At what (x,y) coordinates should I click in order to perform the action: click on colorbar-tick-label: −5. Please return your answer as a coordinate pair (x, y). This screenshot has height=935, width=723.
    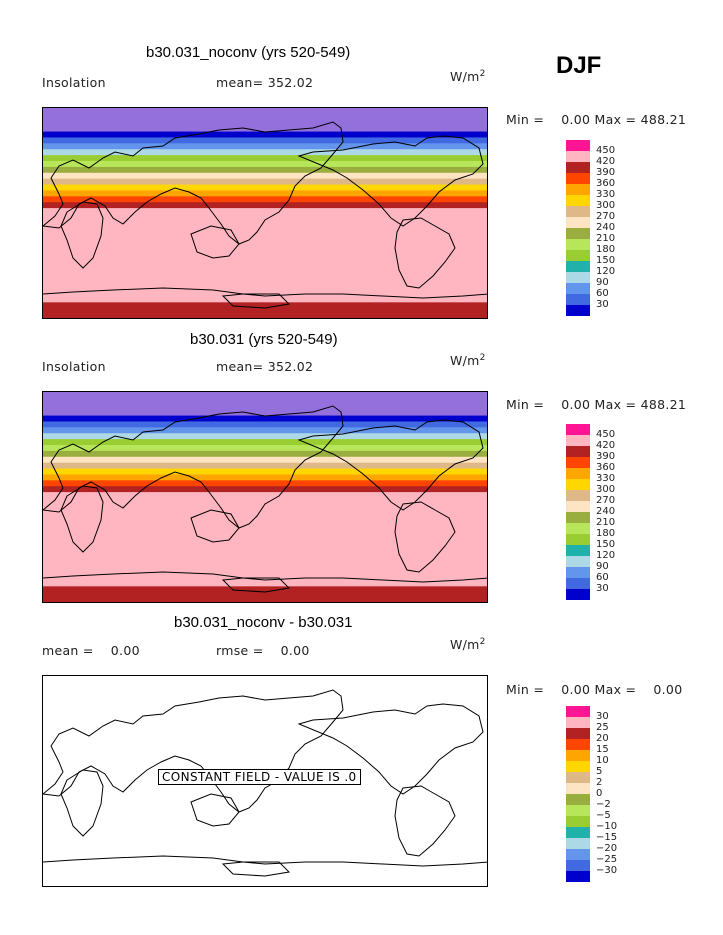
    Looking at the image, I should click on (603, 815).